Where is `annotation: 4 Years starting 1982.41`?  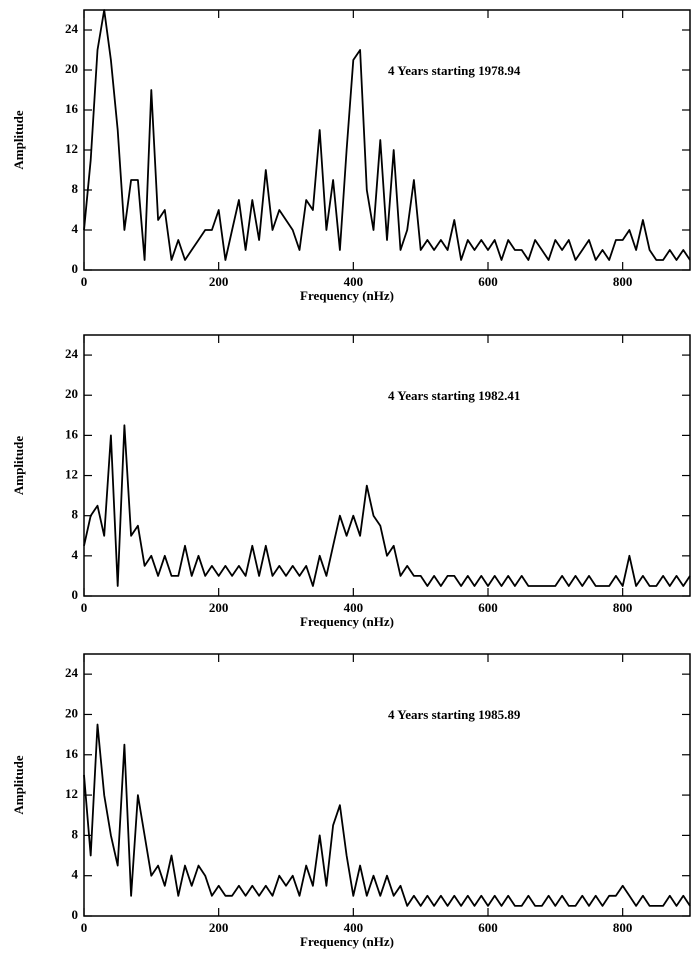
annotation: 4 Years starting 1982.41 is located at coordinates (454, 395).